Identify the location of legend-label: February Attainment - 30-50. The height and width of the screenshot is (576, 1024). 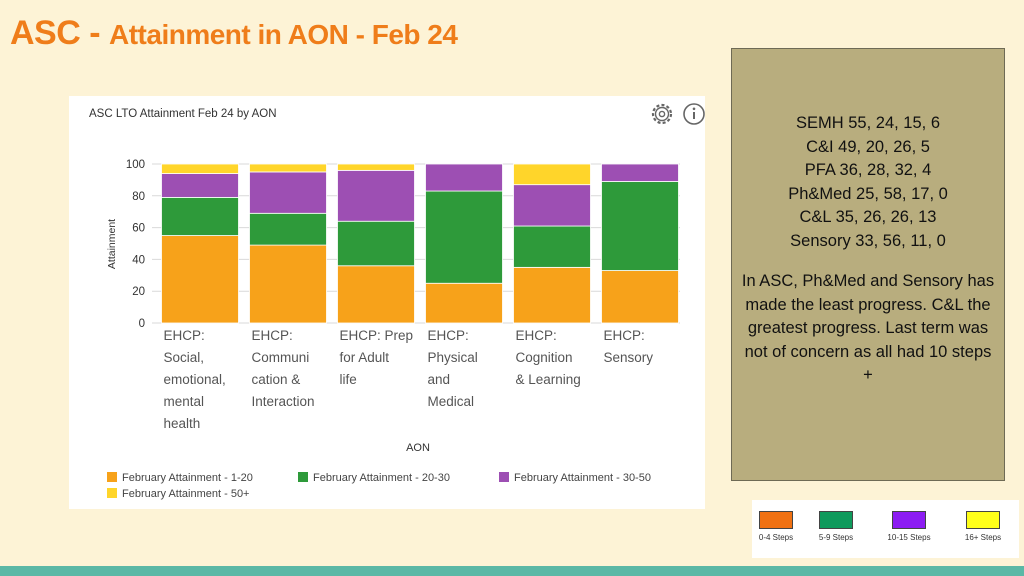
(582, 478).